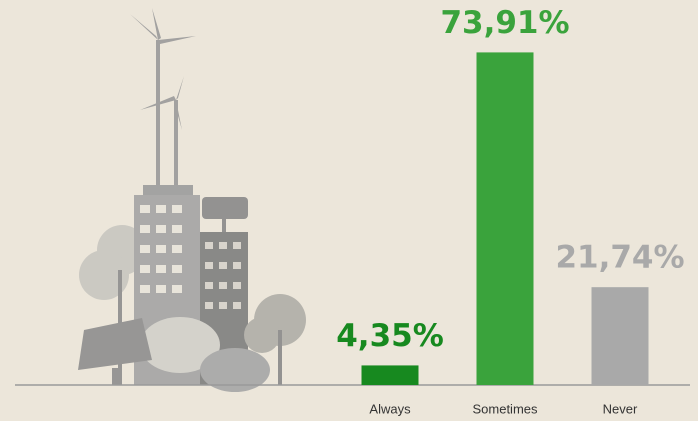  Describe the element at coordinates (505, 408) in the screenshot. I see `category-label: Sometimes` at that location.